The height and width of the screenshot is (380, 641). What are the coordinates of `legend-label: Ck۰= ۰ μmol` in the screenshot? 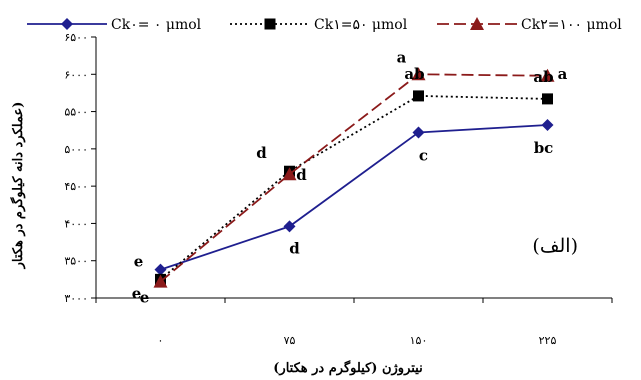 It's located at (156, 25).